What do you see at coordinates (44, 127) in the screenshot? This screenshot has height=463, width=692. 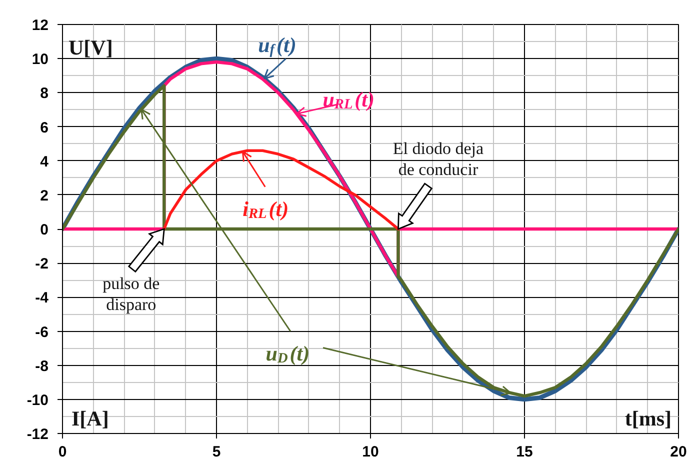 I see `y-tick-label: 6` at bounding box center [44, 127].